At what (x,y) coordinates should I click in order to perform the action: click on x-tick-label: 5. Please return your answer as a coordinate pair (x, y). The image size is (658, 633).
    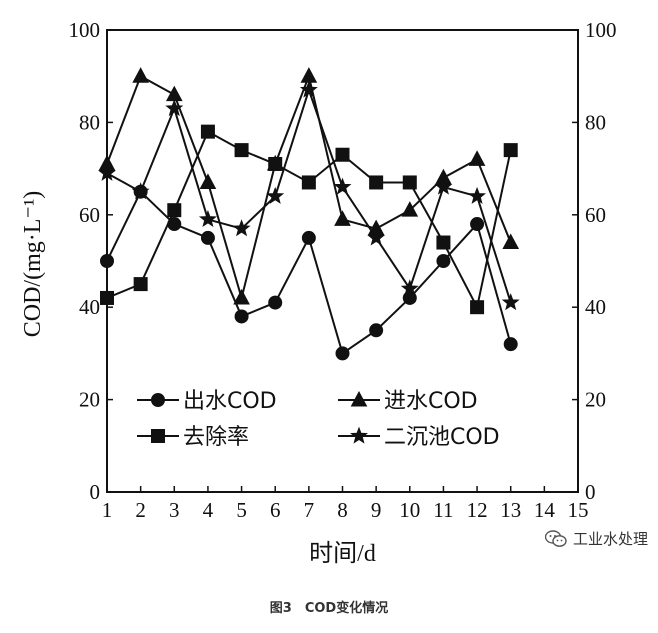
    Looking at the image, I should click on (241, 510).